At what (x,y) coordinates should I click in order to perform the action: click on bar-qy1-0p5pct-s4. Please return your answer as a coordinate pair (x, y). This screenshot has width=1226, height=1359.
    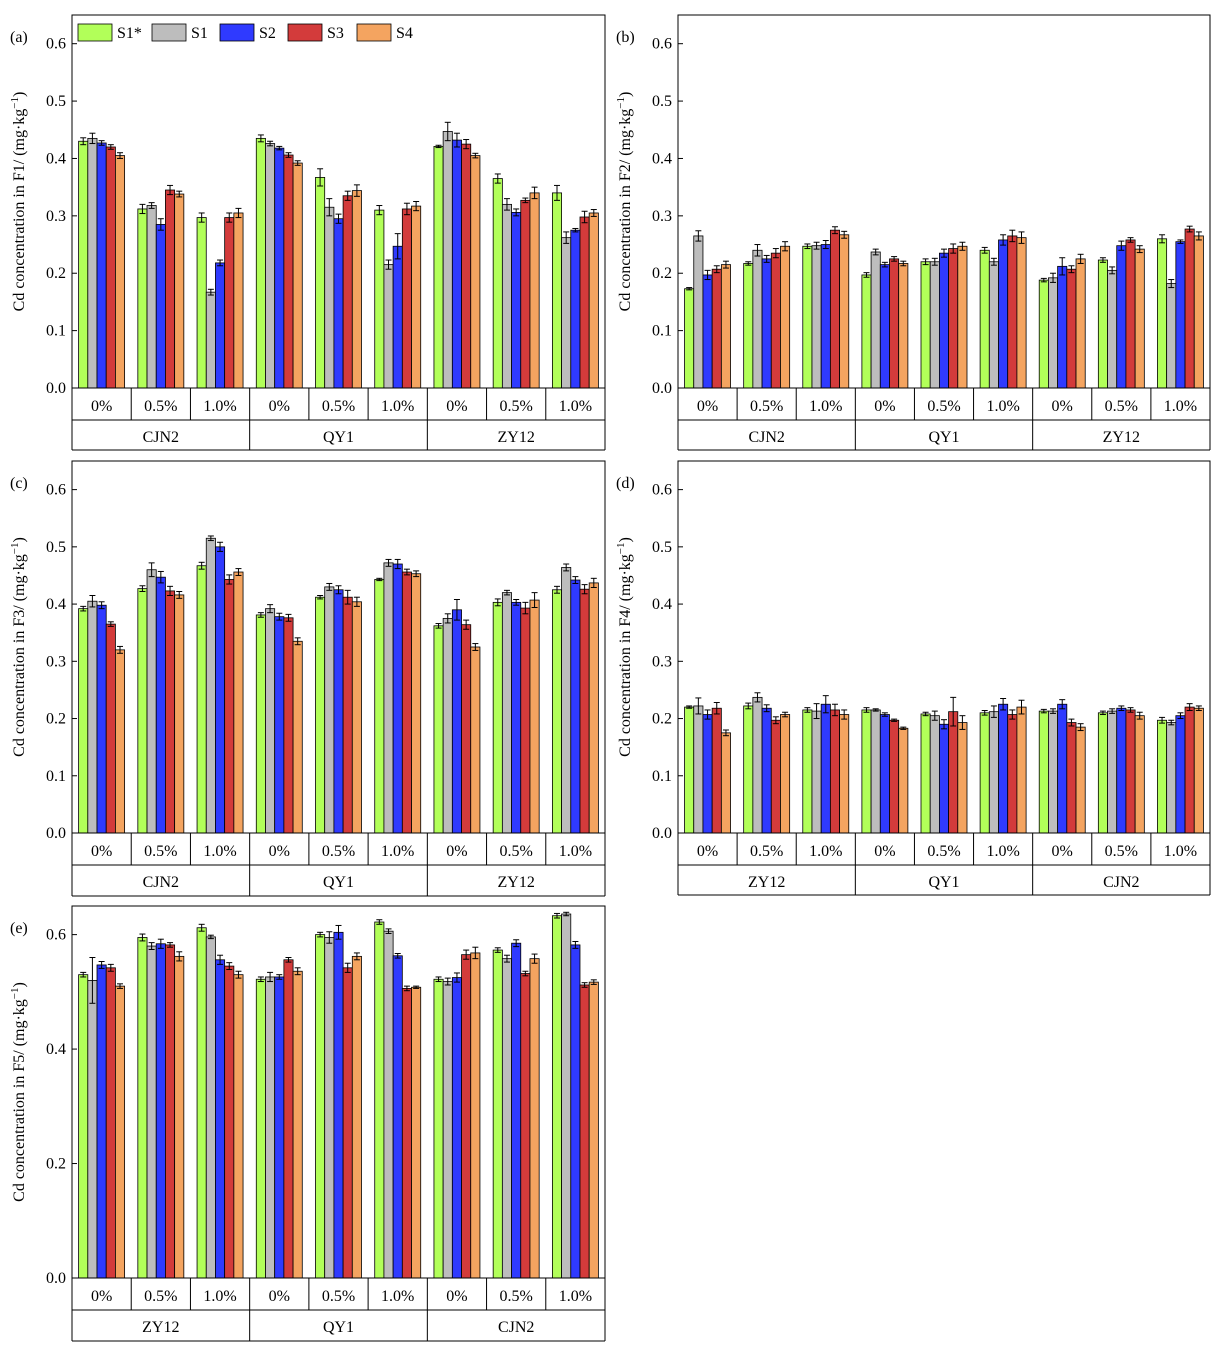
    Looking at the image, I should click on (356, 717).